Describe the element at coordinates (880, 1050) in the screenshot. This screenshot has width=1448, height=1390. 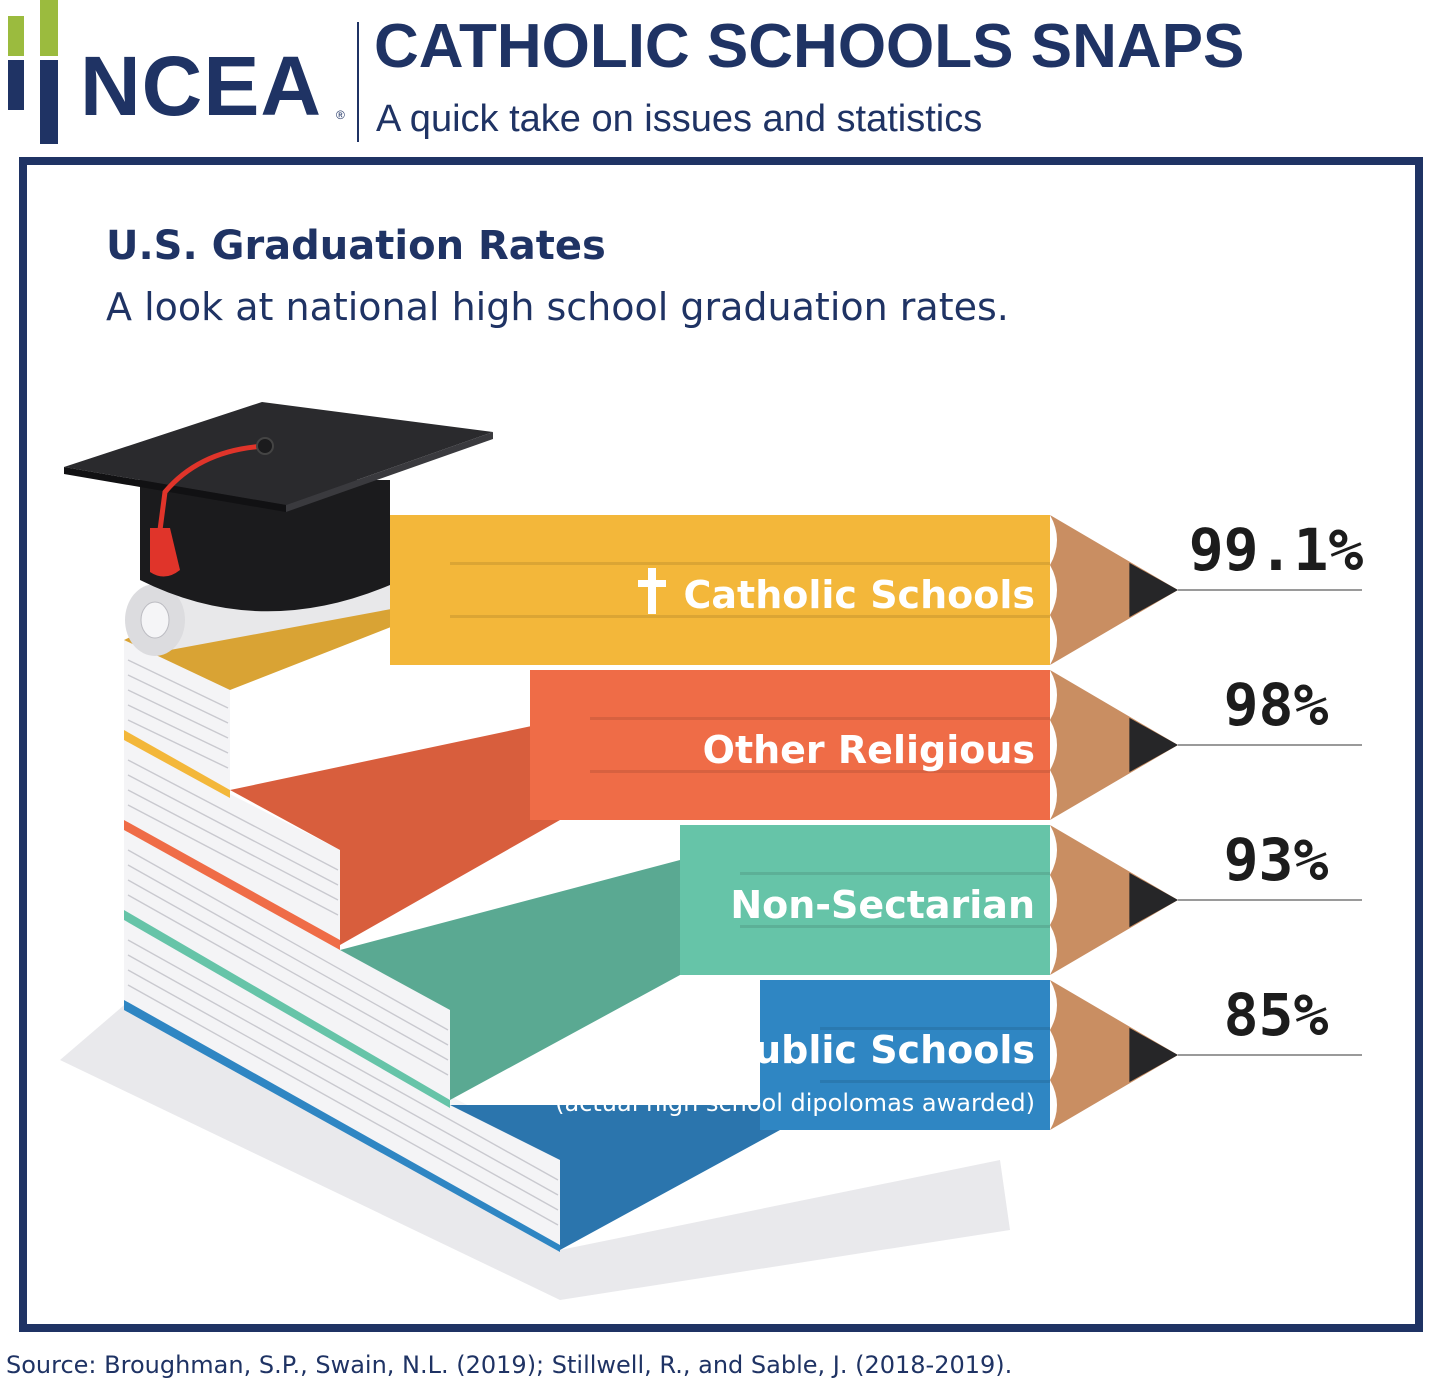
I see `category-label: Public Schools` at that location.